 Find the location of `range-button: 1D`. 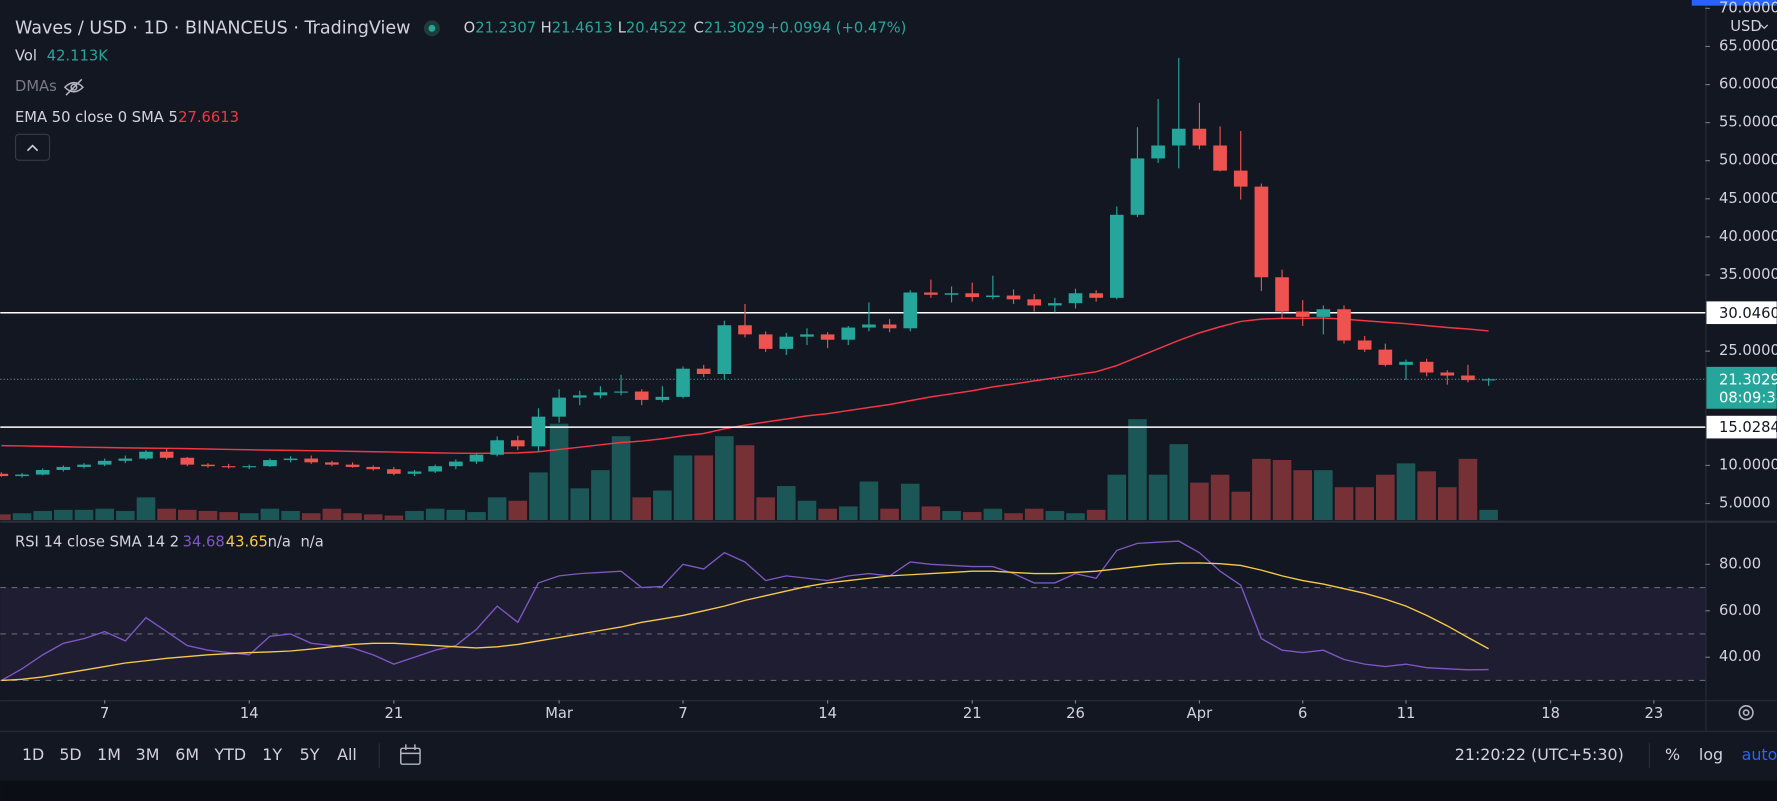

range-button: 1D is located at coordinates (33, 754).